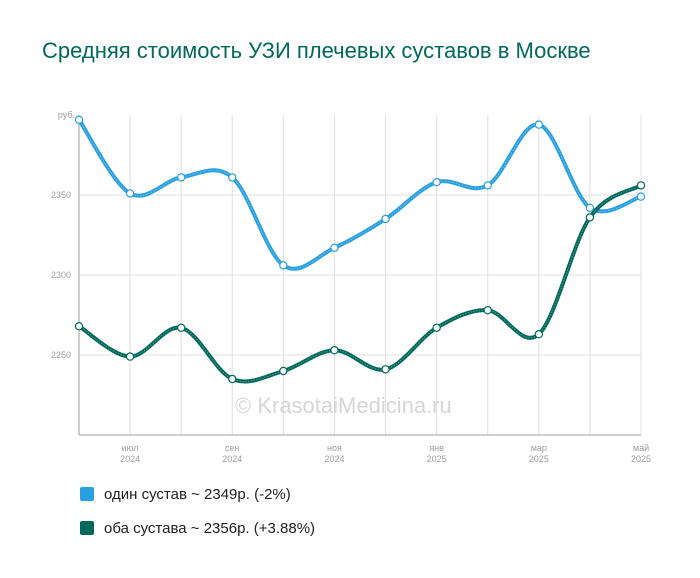  What do you see at coordinates (61, 195) in the screenshot?
I see `y-tick-label: 2350` at bounding box center [61, 195].